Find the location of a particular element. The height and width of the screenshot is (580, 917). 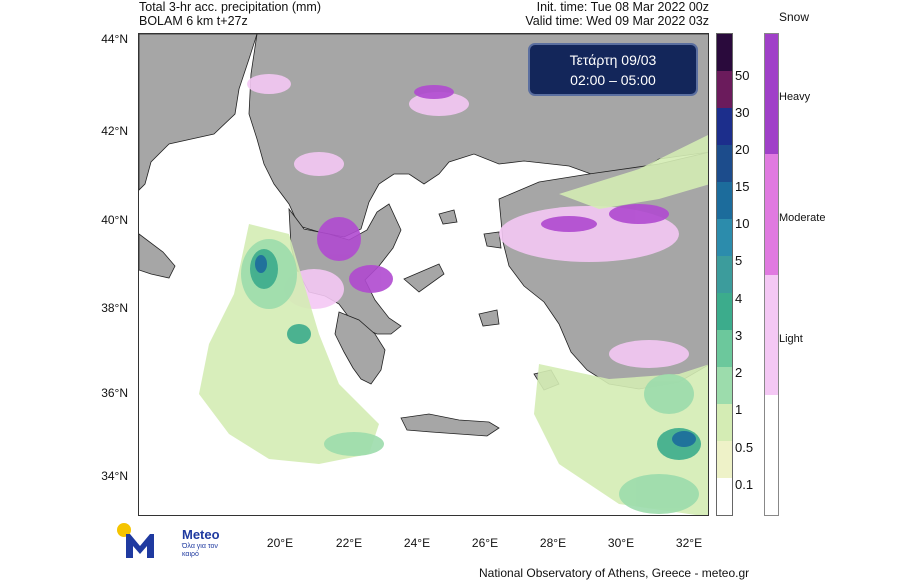

rain-label-30: 30 is located at coordinates (742, 112).